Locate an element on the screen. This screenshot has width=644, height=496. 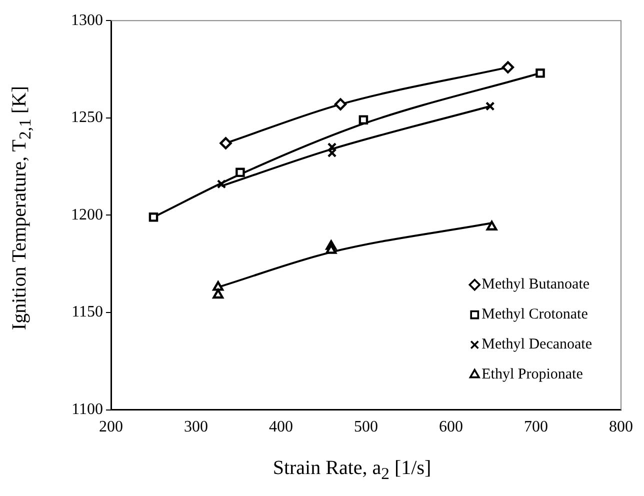
y-tick-label: 1250 is located at coordinates (87, 117).